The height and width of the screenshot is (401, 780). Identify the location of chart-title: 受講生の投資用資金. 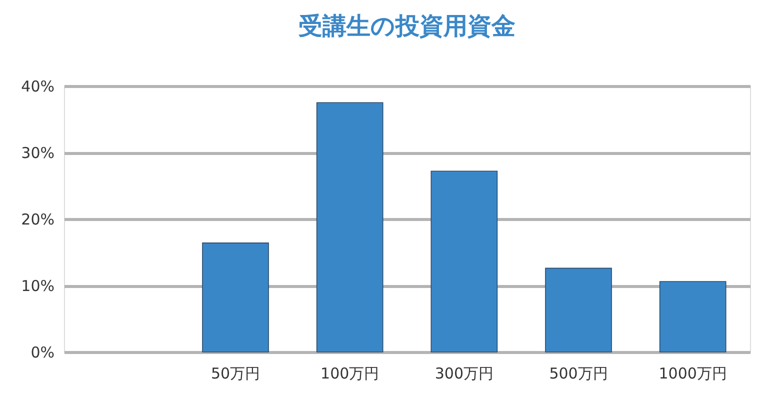
(407, 26).